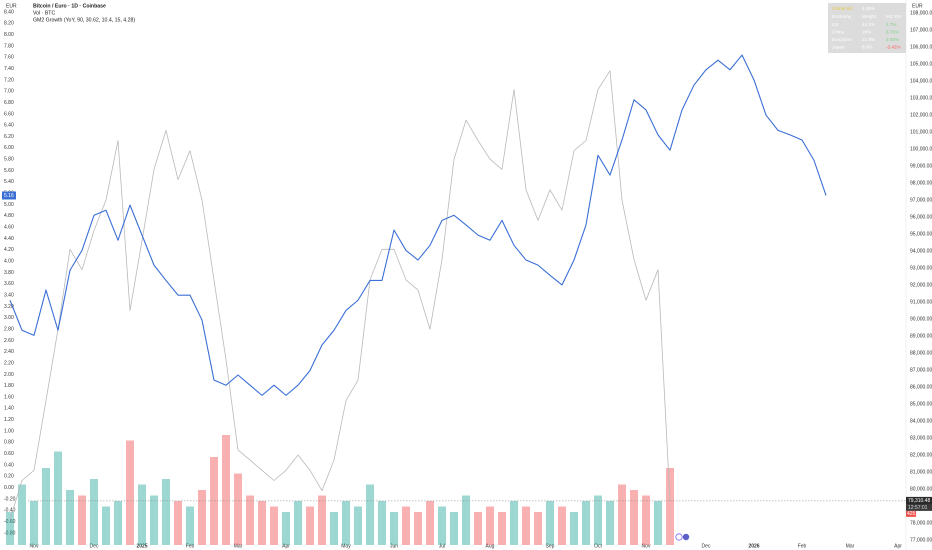 This screenshot has width=932, height=550. I want to click on table-title-value: 4.28%, so click(868, 8).